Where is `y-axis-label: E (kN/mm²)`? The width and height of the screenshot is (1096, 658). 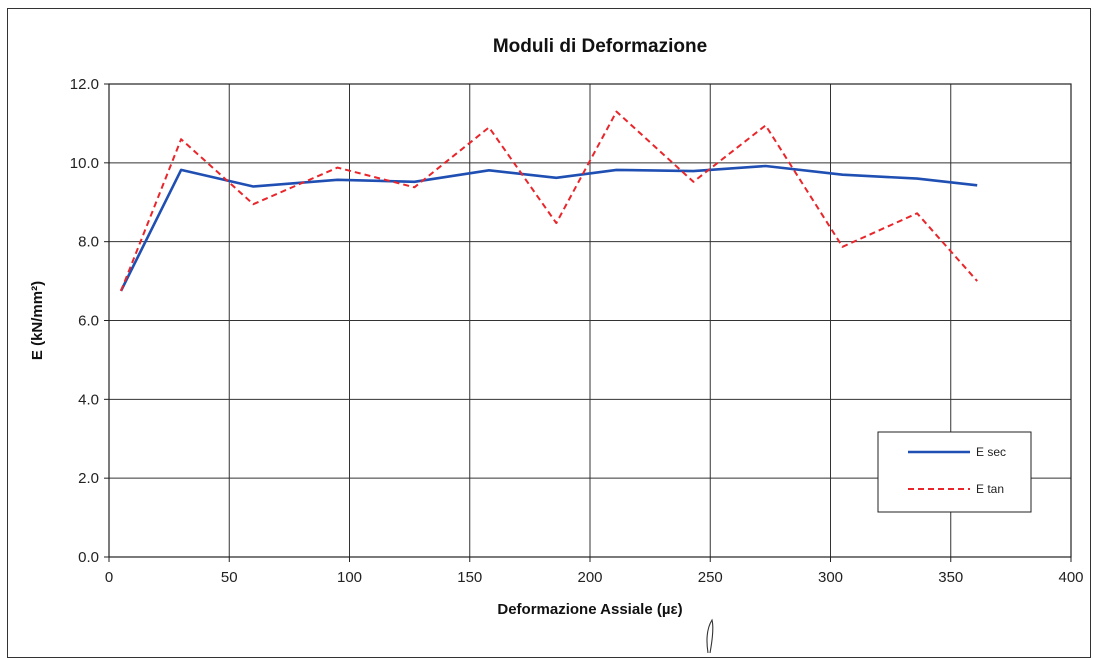
y-axis-label: E (kN/mm²) is located at coordinates (37, 320).